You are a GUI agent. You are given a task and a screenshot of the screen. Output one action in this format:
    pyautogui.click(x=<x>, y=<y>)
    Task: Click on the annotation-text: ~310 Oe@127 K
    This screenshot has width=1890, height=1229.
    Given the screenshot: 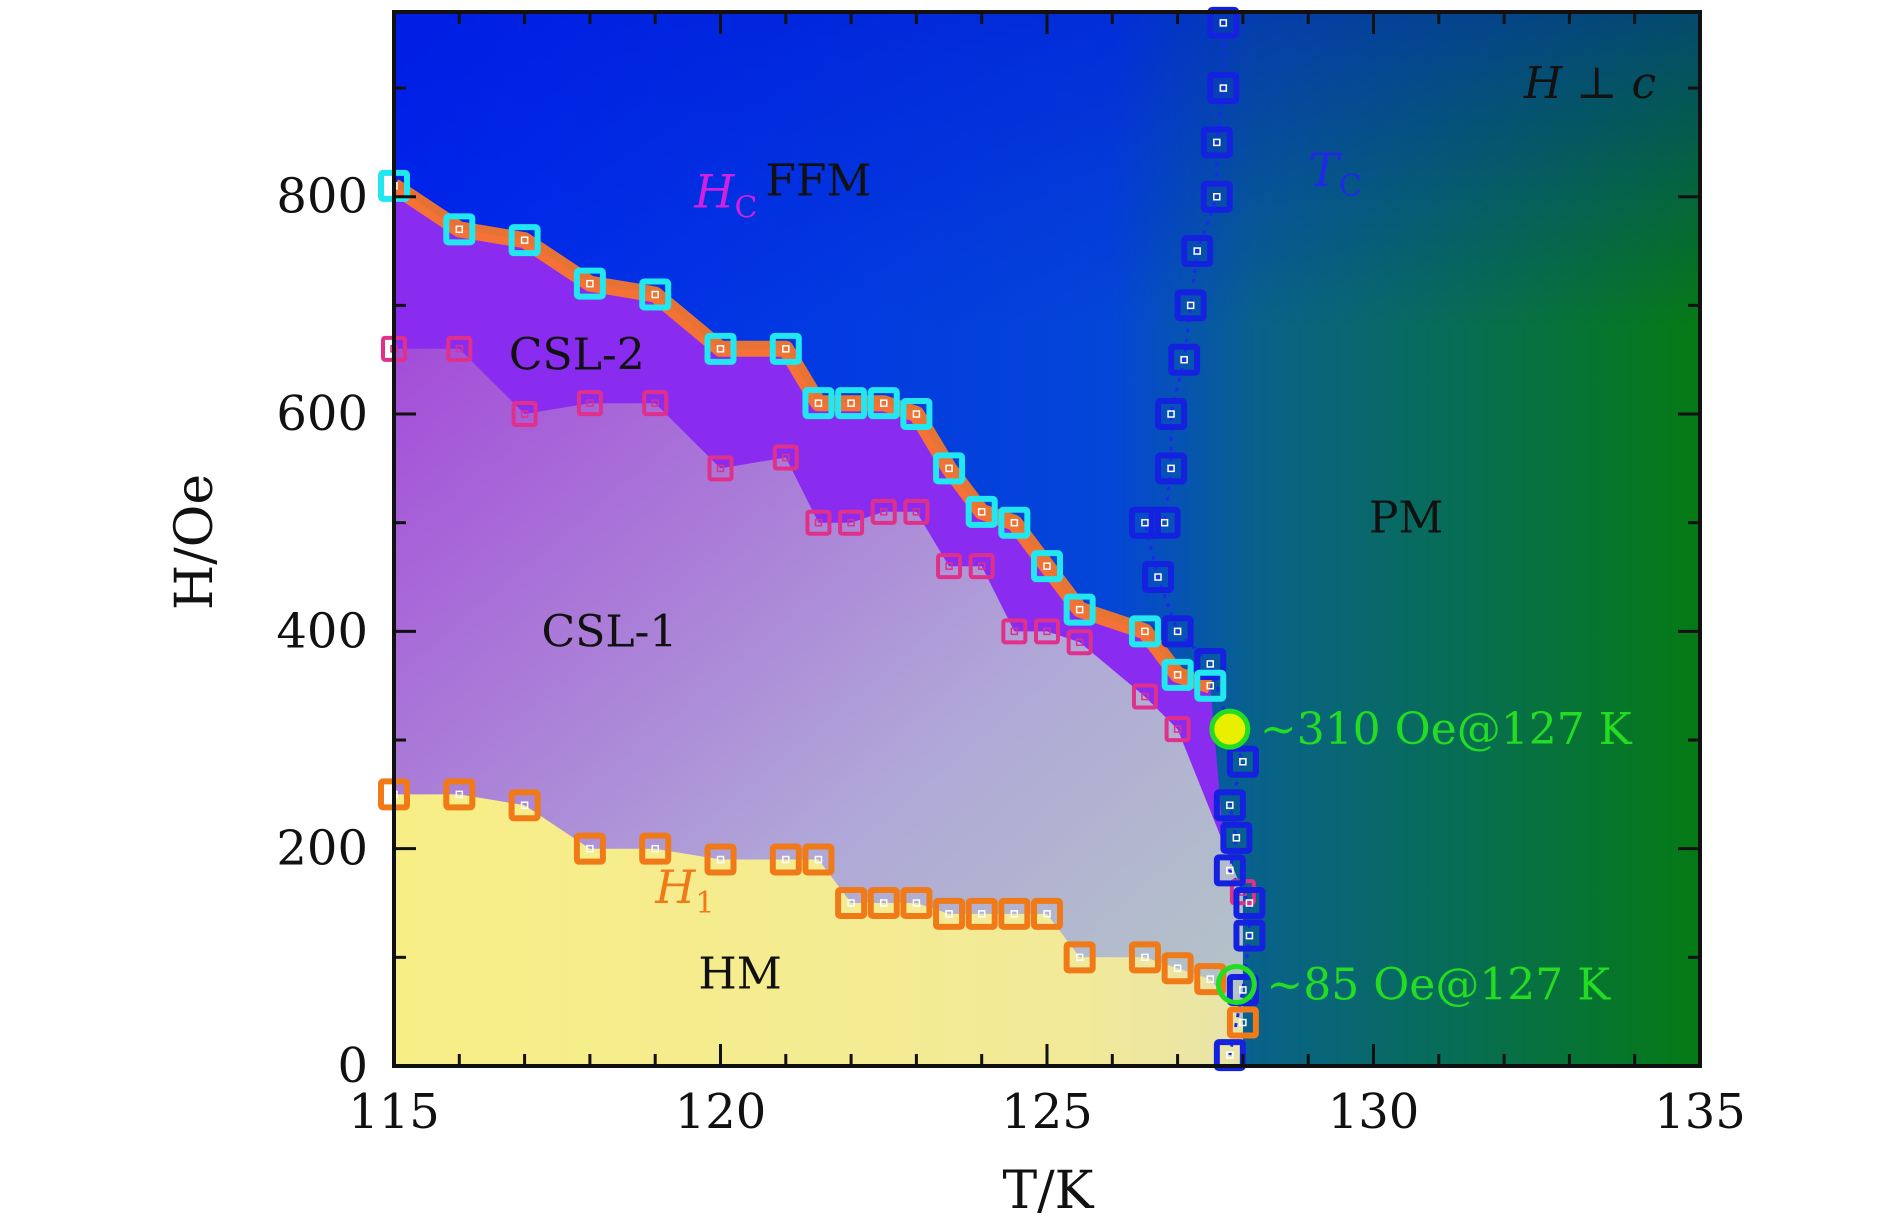 What is the action you would take?
    pyautogui.click(x=1446, y=729)
    